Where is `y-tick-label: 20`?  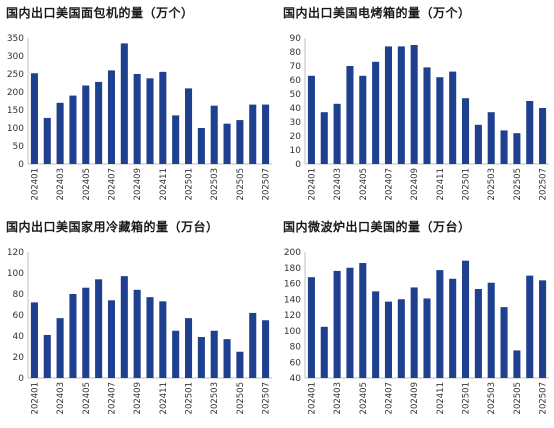 y-tick-label: 20 is located at coordinates (19, 358).